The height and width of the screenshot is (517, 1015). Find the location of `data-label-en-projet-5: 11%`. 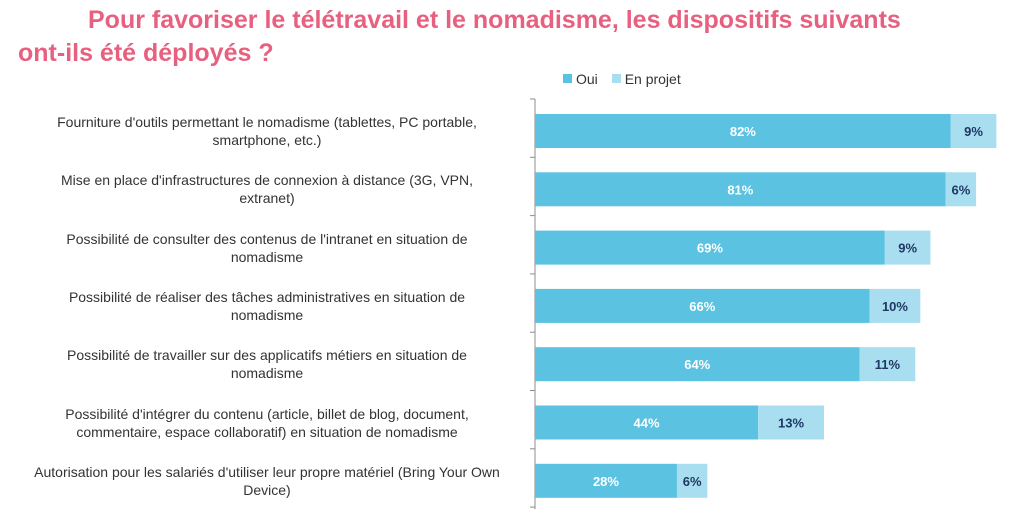

data-label-en-projet-5: 11% is located at coordinates (888, 364).